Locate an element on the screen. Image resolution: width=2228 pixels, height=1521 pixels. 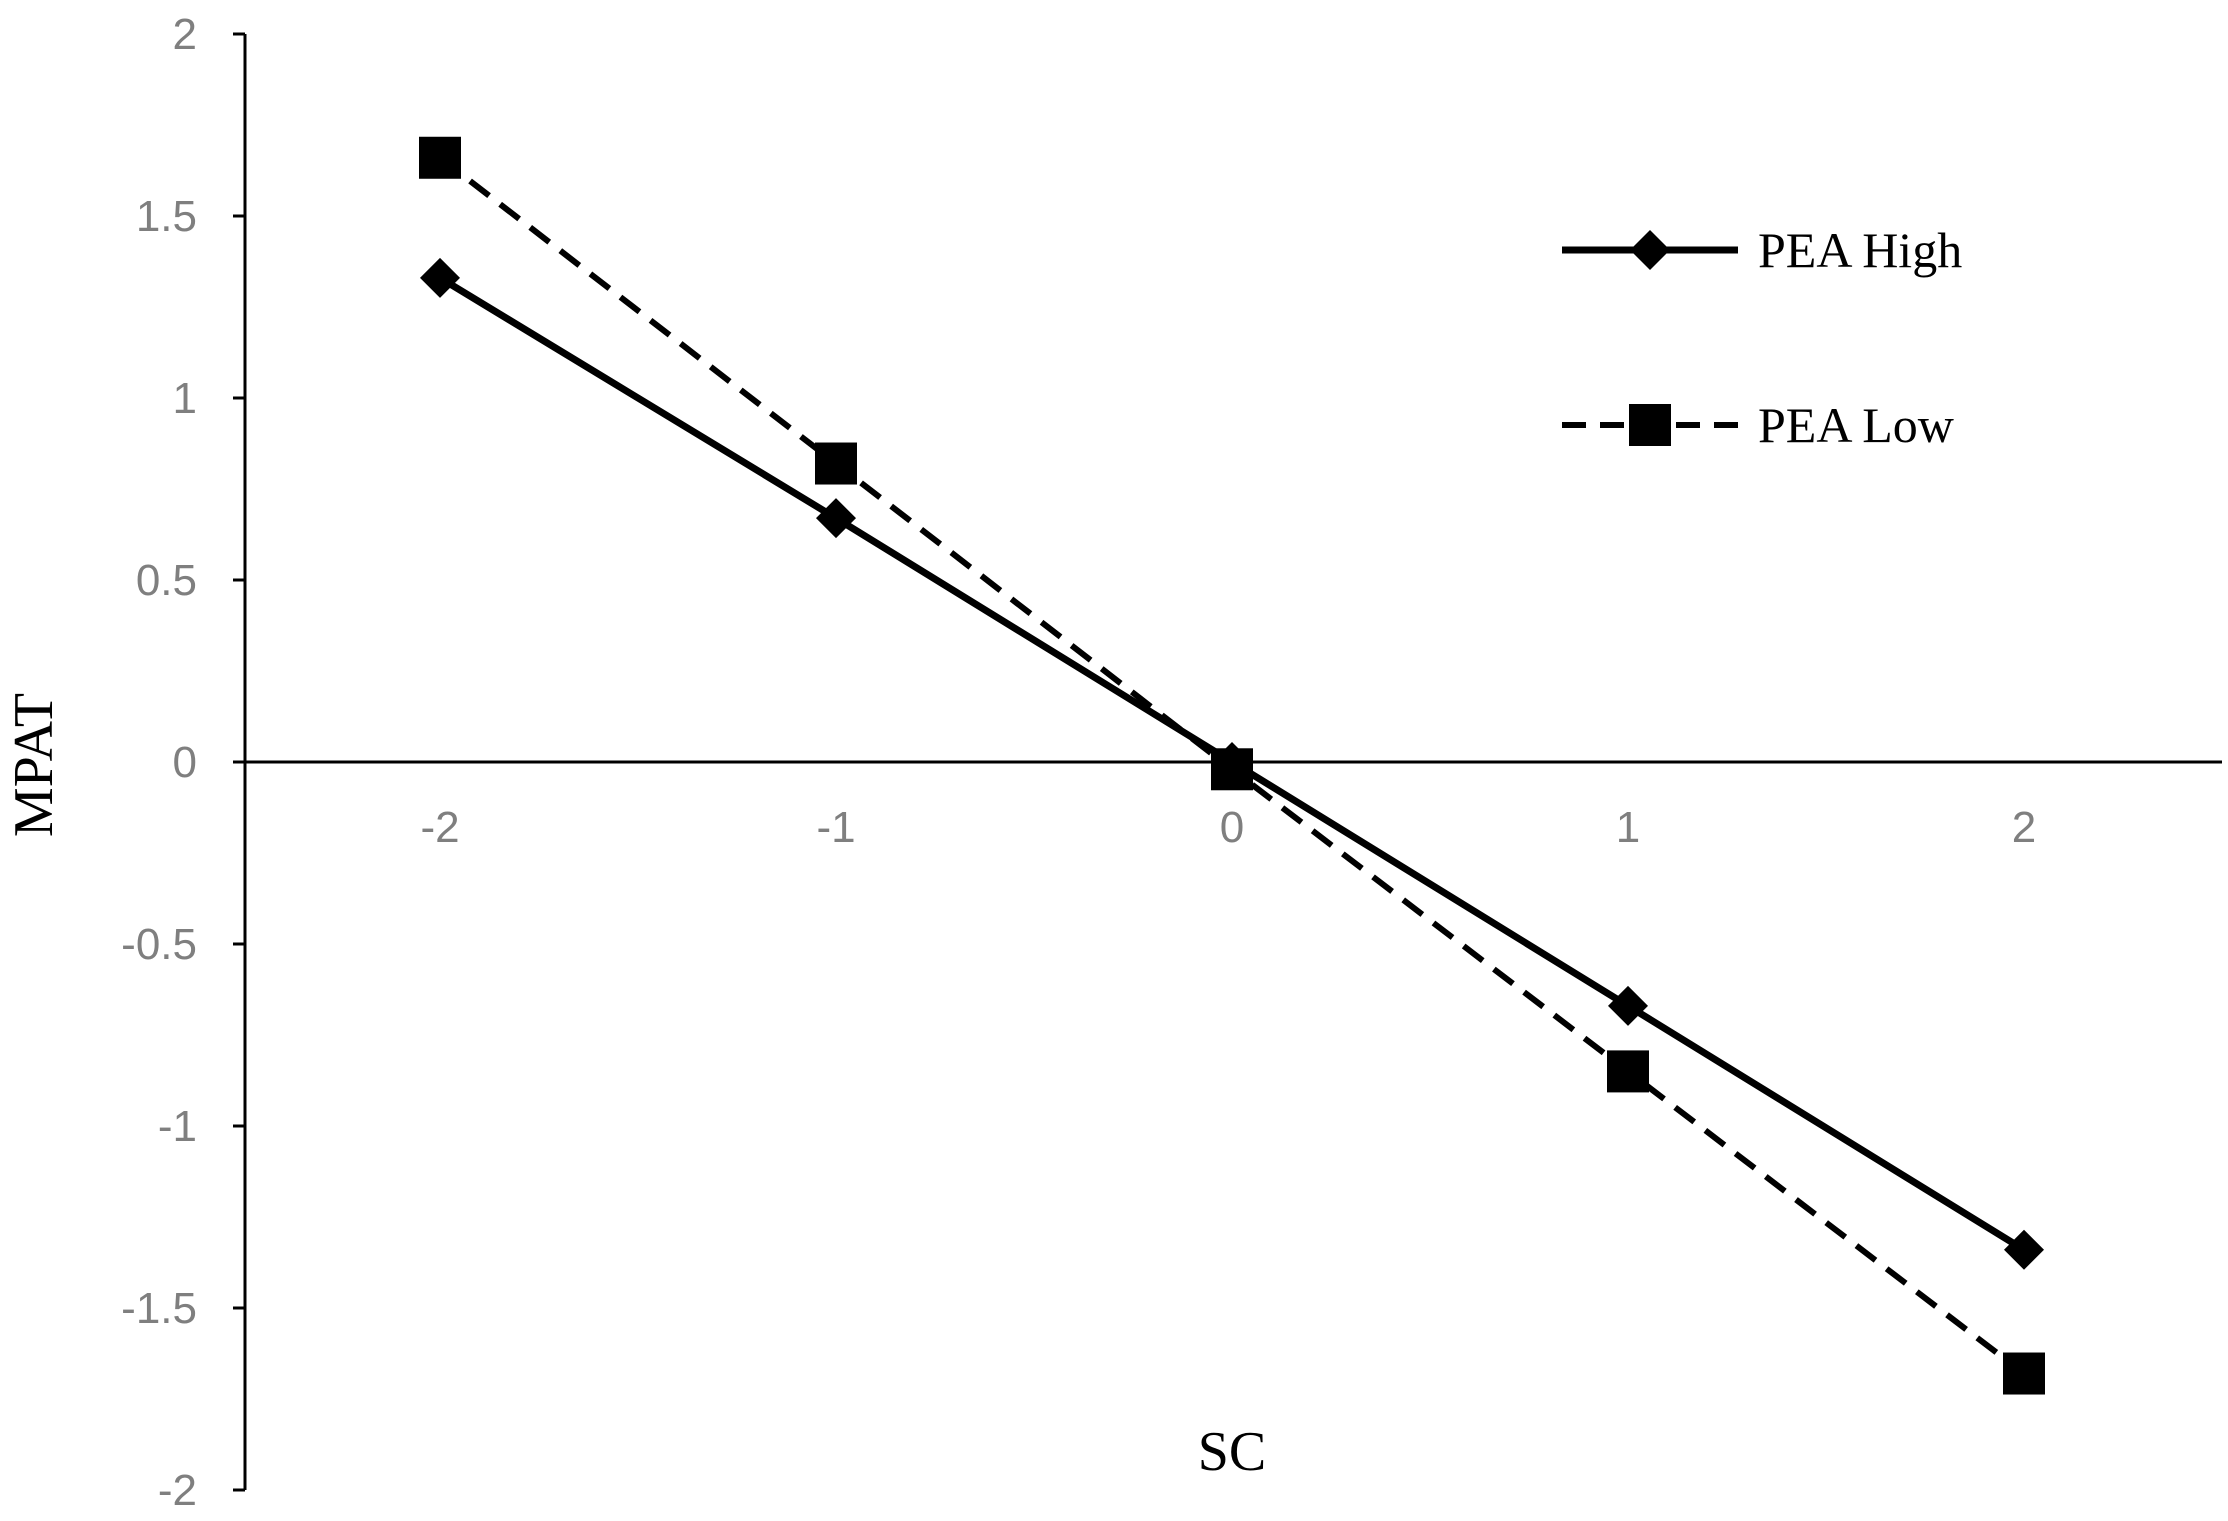
x-tick-label: 0 is located at coordinates (1232, 827).